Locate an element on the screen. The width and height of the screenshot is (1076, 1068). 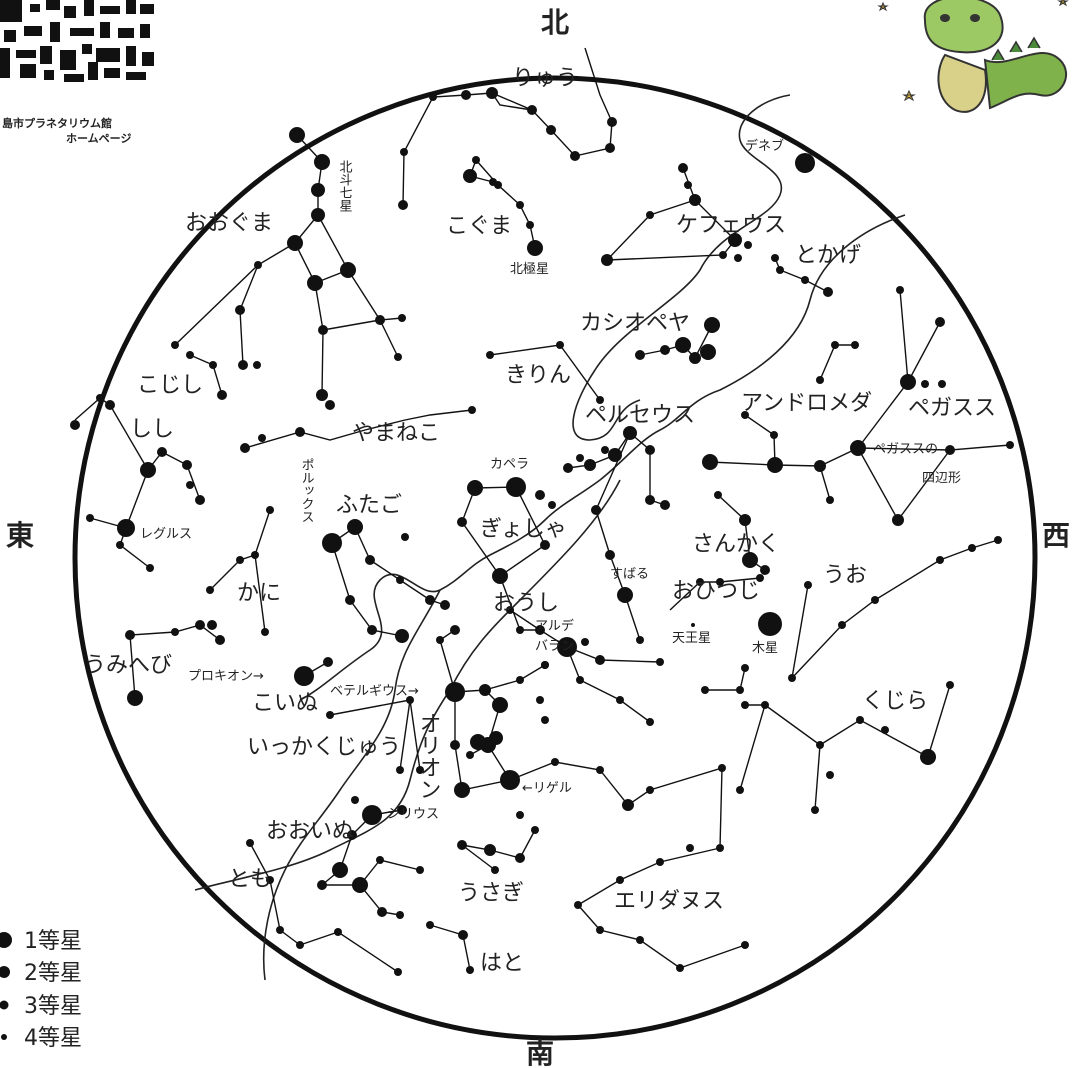
label-koinu: こいぬ is located at coordinates (285, 703).